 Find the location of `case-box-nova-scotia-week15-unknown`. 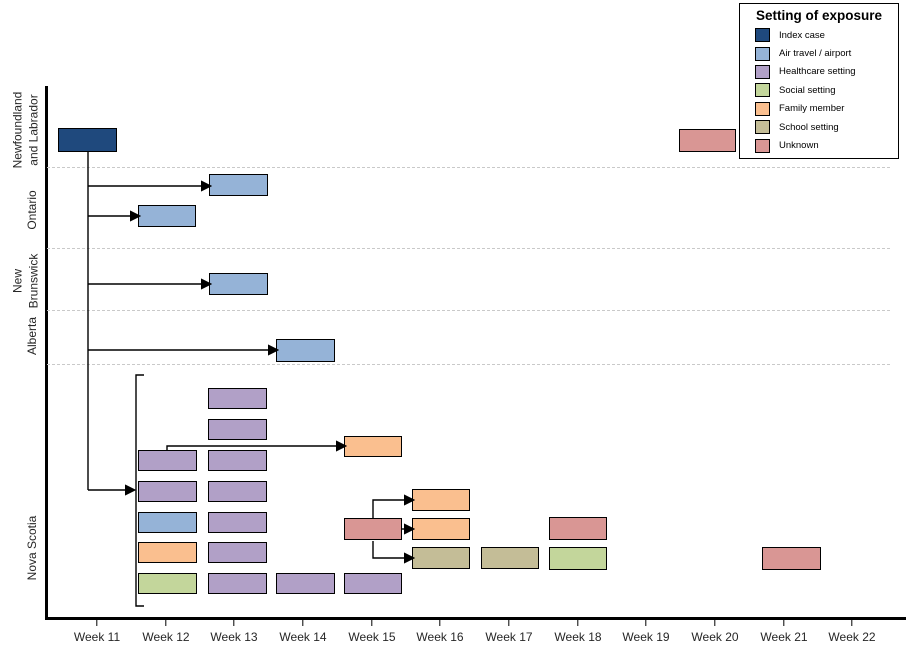

case-box-nova-scotia-week15-unknown is located at coordinates (373, 529).